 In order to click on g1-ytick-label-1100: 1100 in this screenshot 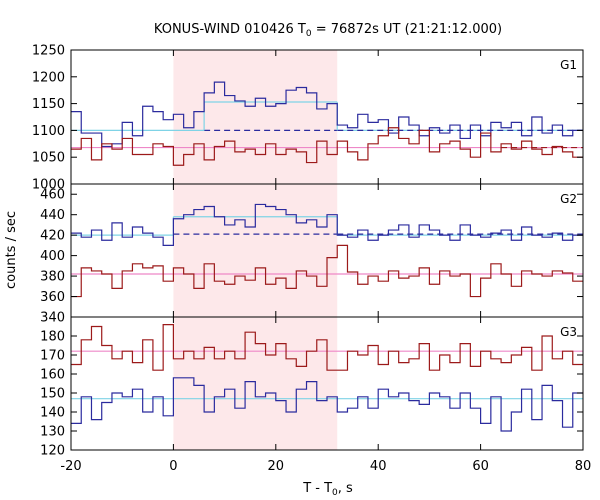, I will do `click(48, 131)`.